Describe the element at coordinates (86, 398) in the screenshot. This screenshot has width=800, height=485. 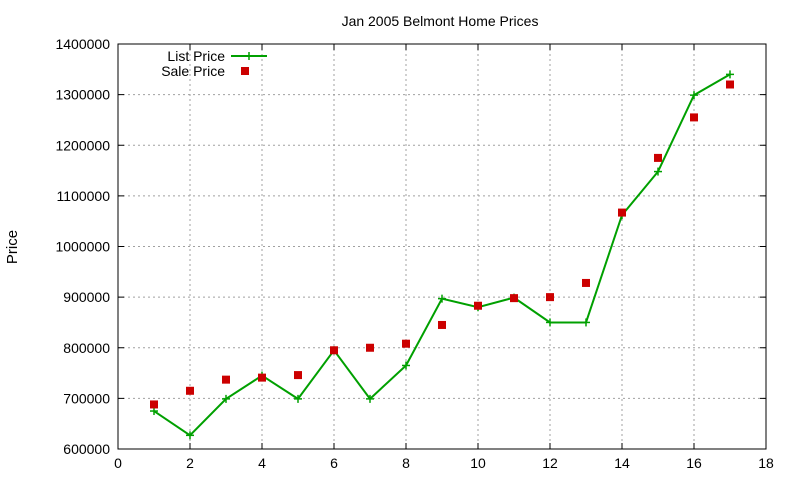
I see `y-tick-label: 700000` at that location.